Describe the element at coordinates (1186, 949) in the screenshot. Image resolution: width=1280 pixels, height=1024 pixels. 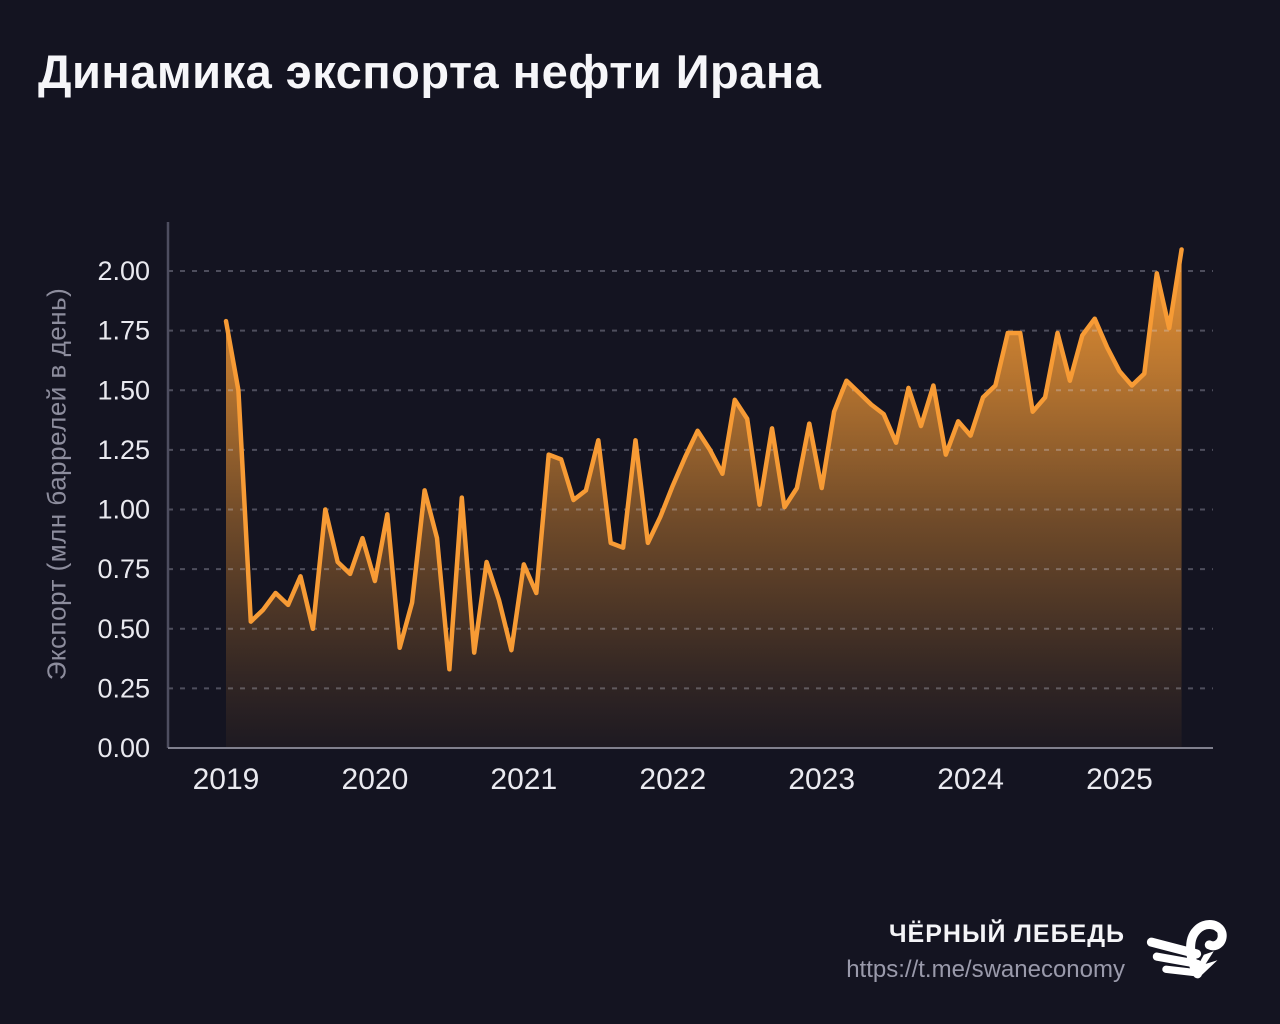
I see `swan-logo-icon` at that location.